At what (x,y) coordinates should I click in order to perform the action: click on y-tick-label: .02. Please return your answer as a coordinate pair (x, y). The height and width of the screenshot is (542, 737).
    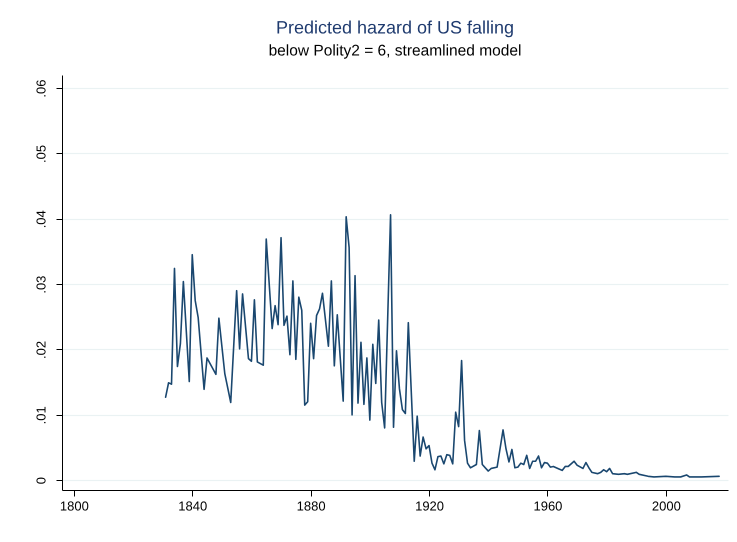
    Looking at the image, I should click on (41, 350).